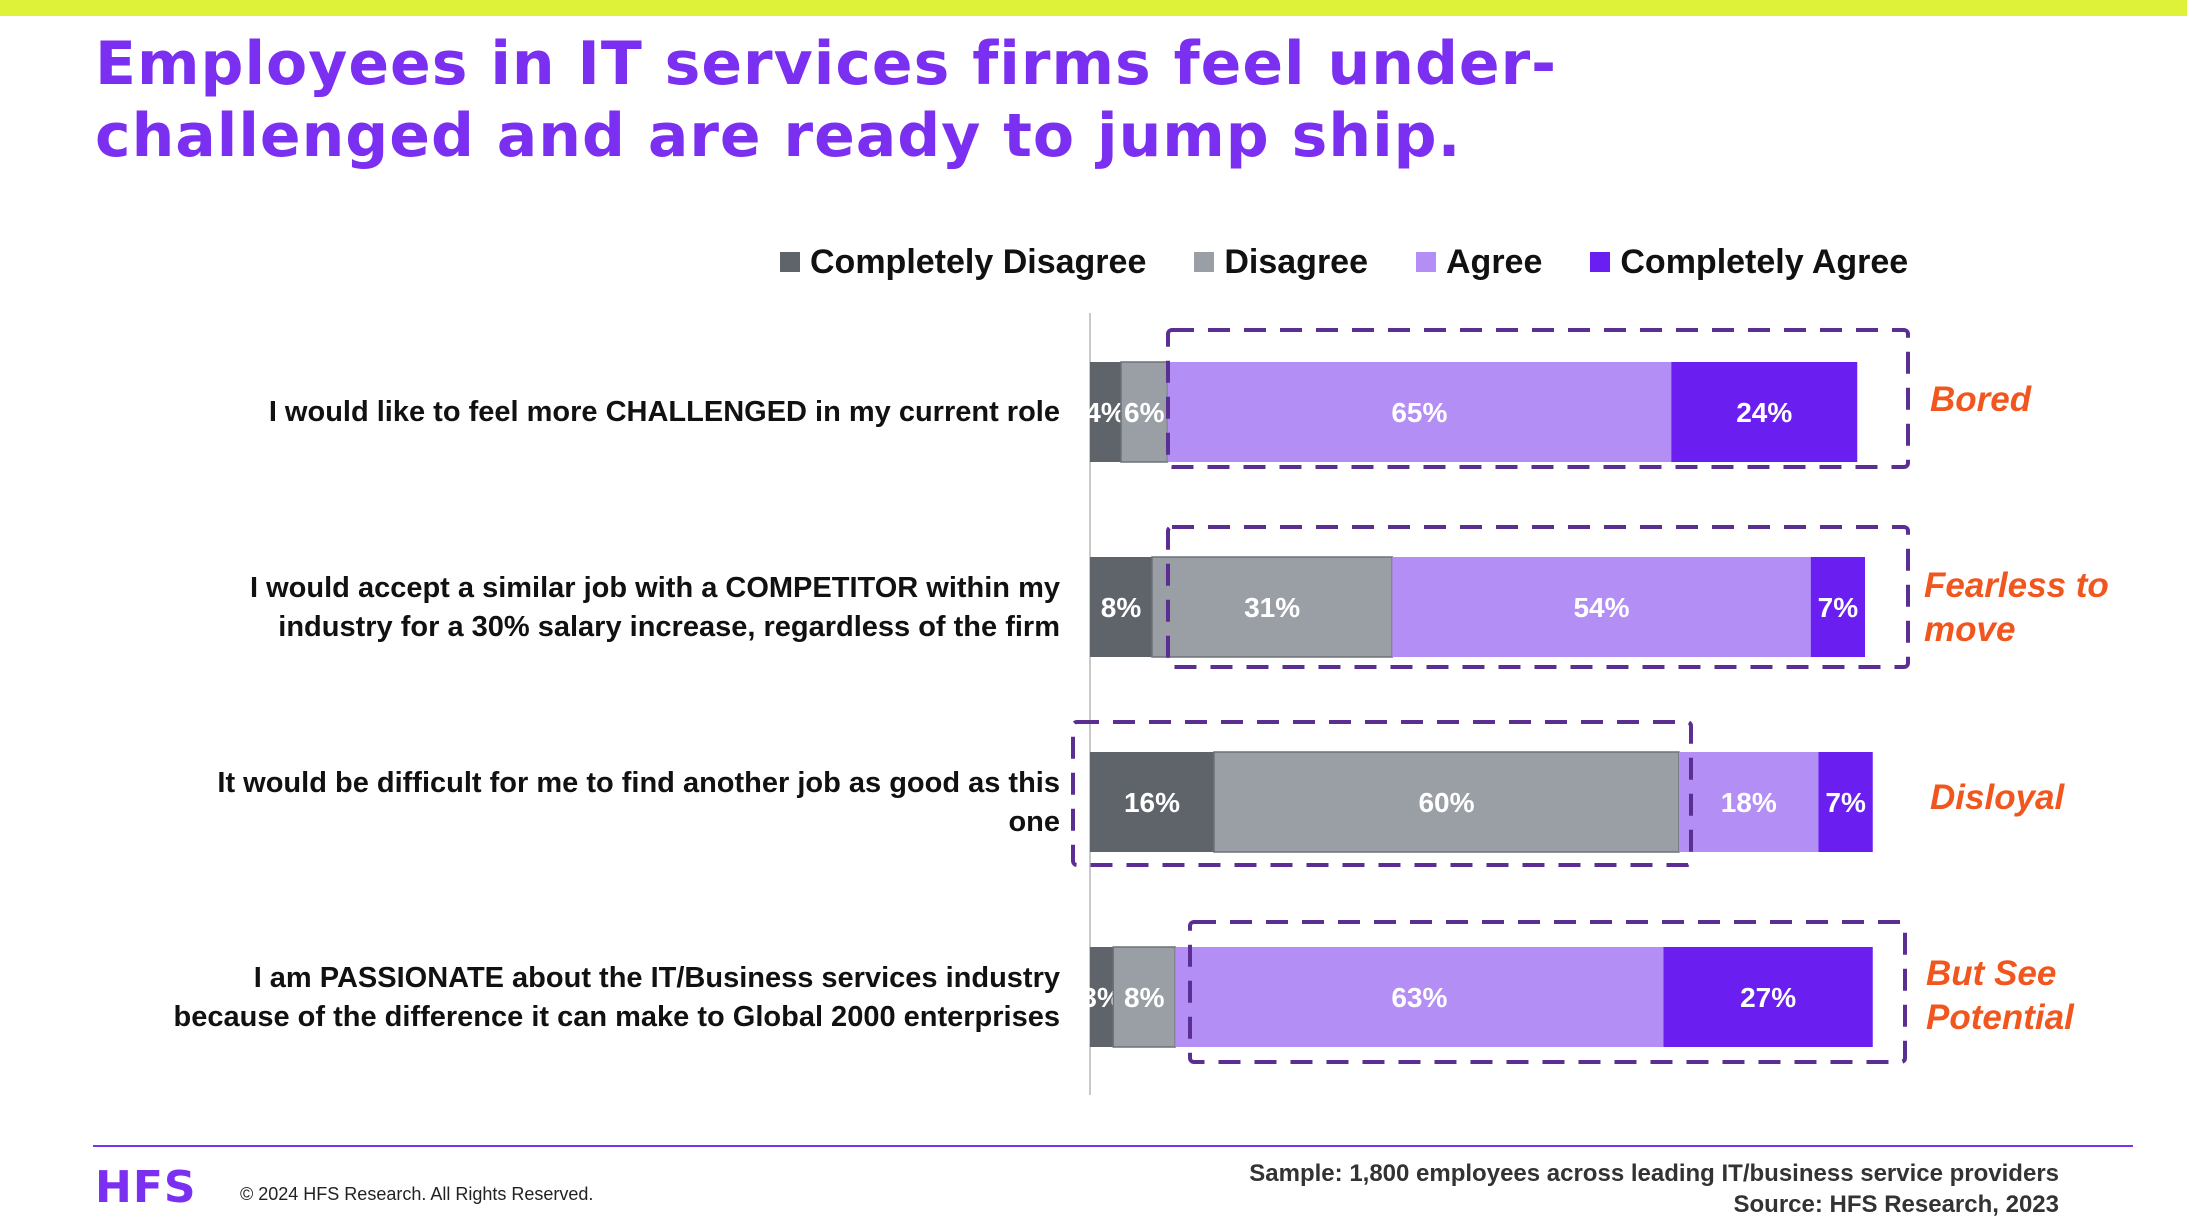  What do you see at coordinates (1093, 8) in the screenshot?
I see `top-accent-bar` at bounding box center [1093, 8].